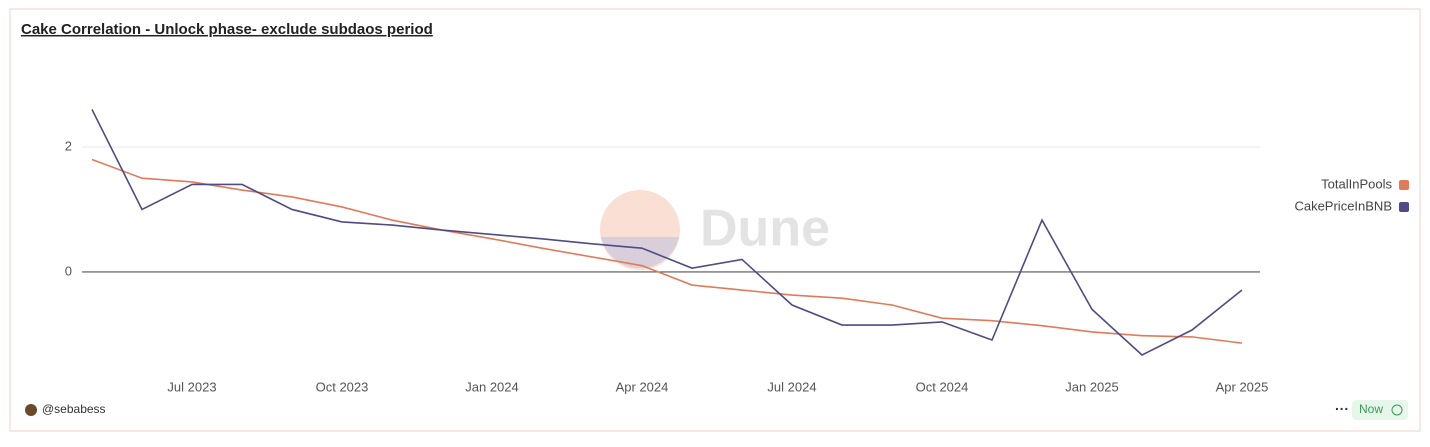  I want to click on x-tick-label: Jul 2024, so click(791, 386).